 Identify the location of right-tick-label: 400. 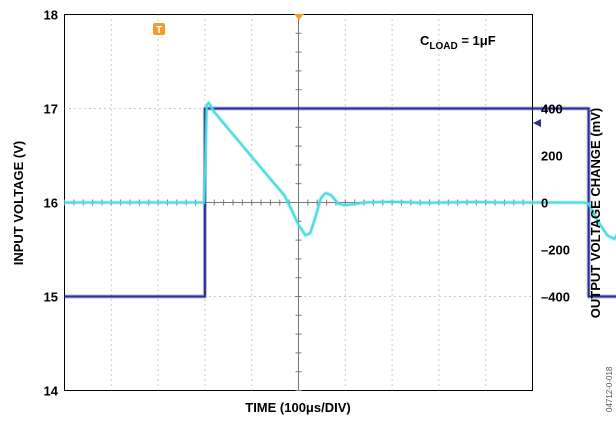
(552, 109).